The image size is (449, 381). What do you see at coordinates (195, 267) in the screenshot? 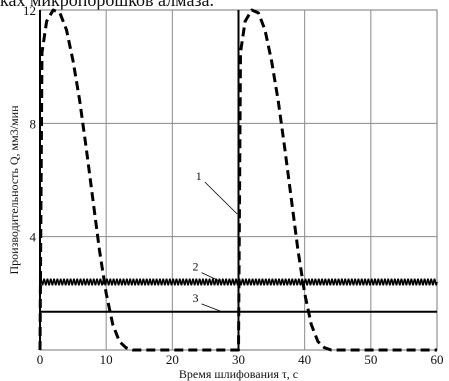
I see `curve-label: 2` at bounding box center [195, 267].